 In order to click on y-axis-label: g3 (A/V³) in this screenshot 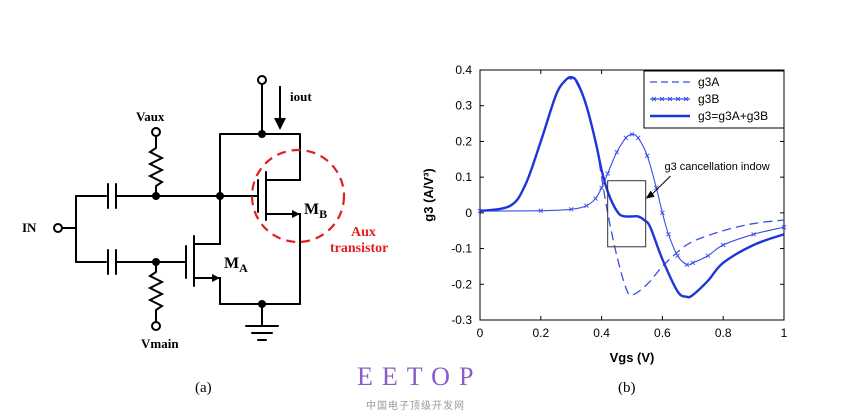, I will do `click(428, 194)`.